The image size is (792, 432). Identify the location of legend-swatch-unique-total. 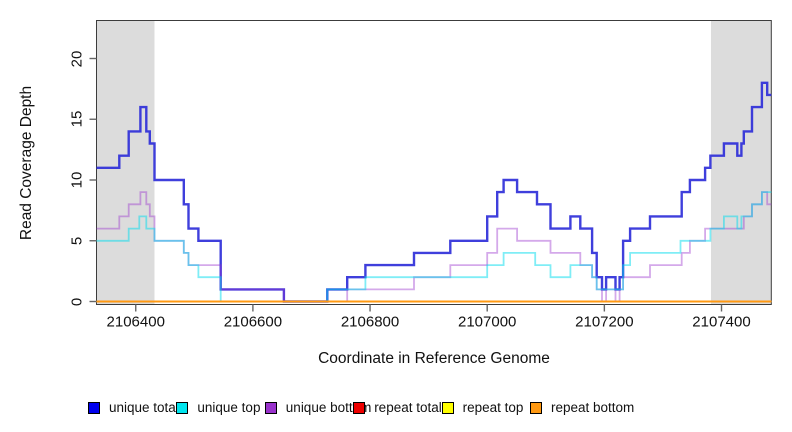
(94, 407).